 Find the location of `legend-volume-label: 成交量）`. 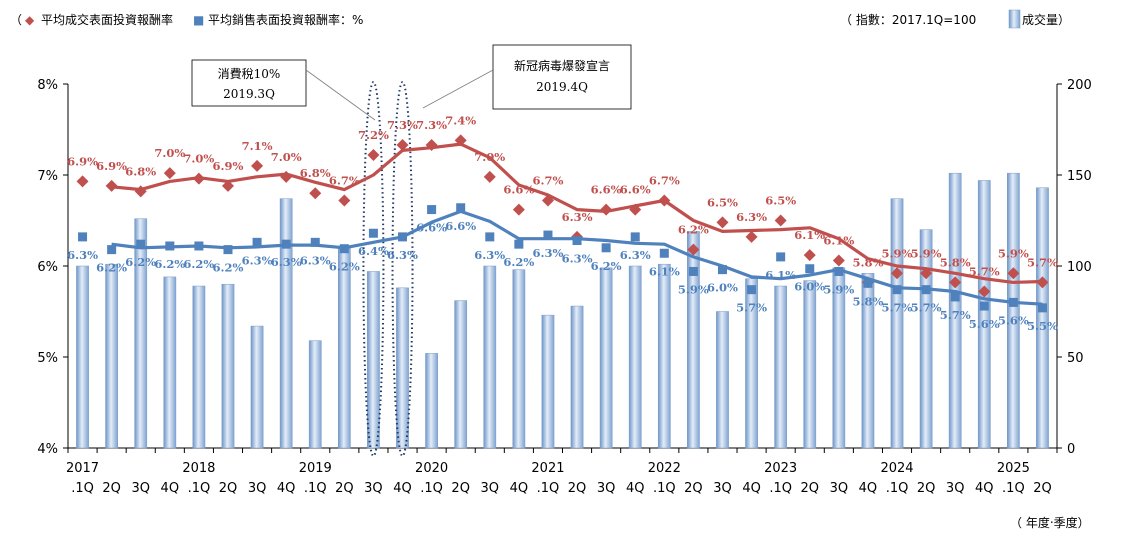

legend-volume-label: 成交量） is located at coordinates (1046, 19).